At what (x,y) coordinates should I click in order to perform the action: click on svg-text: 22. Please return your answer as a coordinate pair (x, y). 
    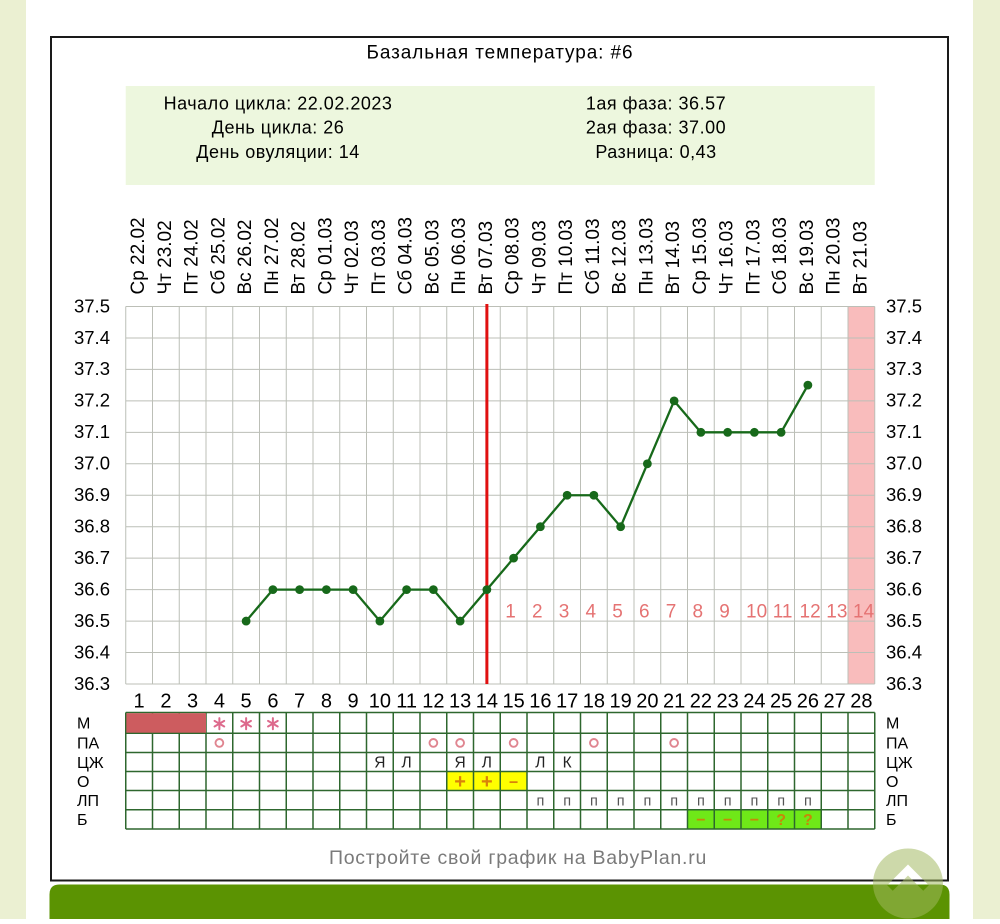
    Looking at the image, I should click on (701, 702).